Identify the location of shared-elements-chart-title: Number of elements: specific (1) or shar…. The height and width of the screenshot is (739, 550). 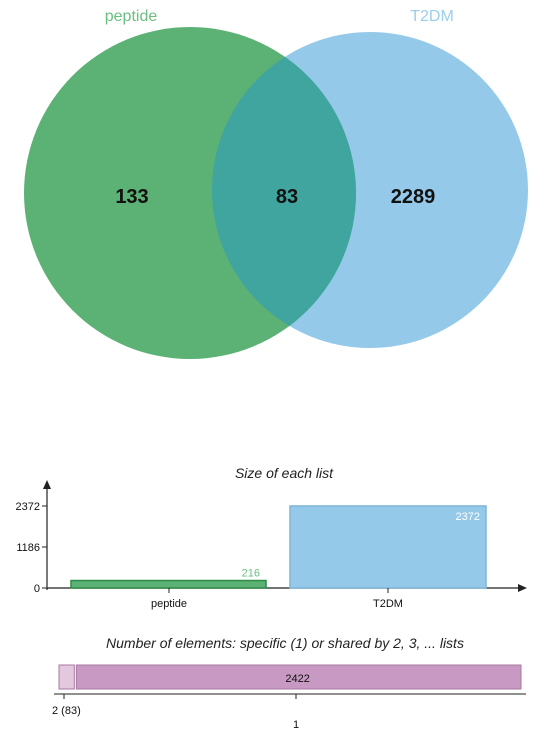
(285, 643).